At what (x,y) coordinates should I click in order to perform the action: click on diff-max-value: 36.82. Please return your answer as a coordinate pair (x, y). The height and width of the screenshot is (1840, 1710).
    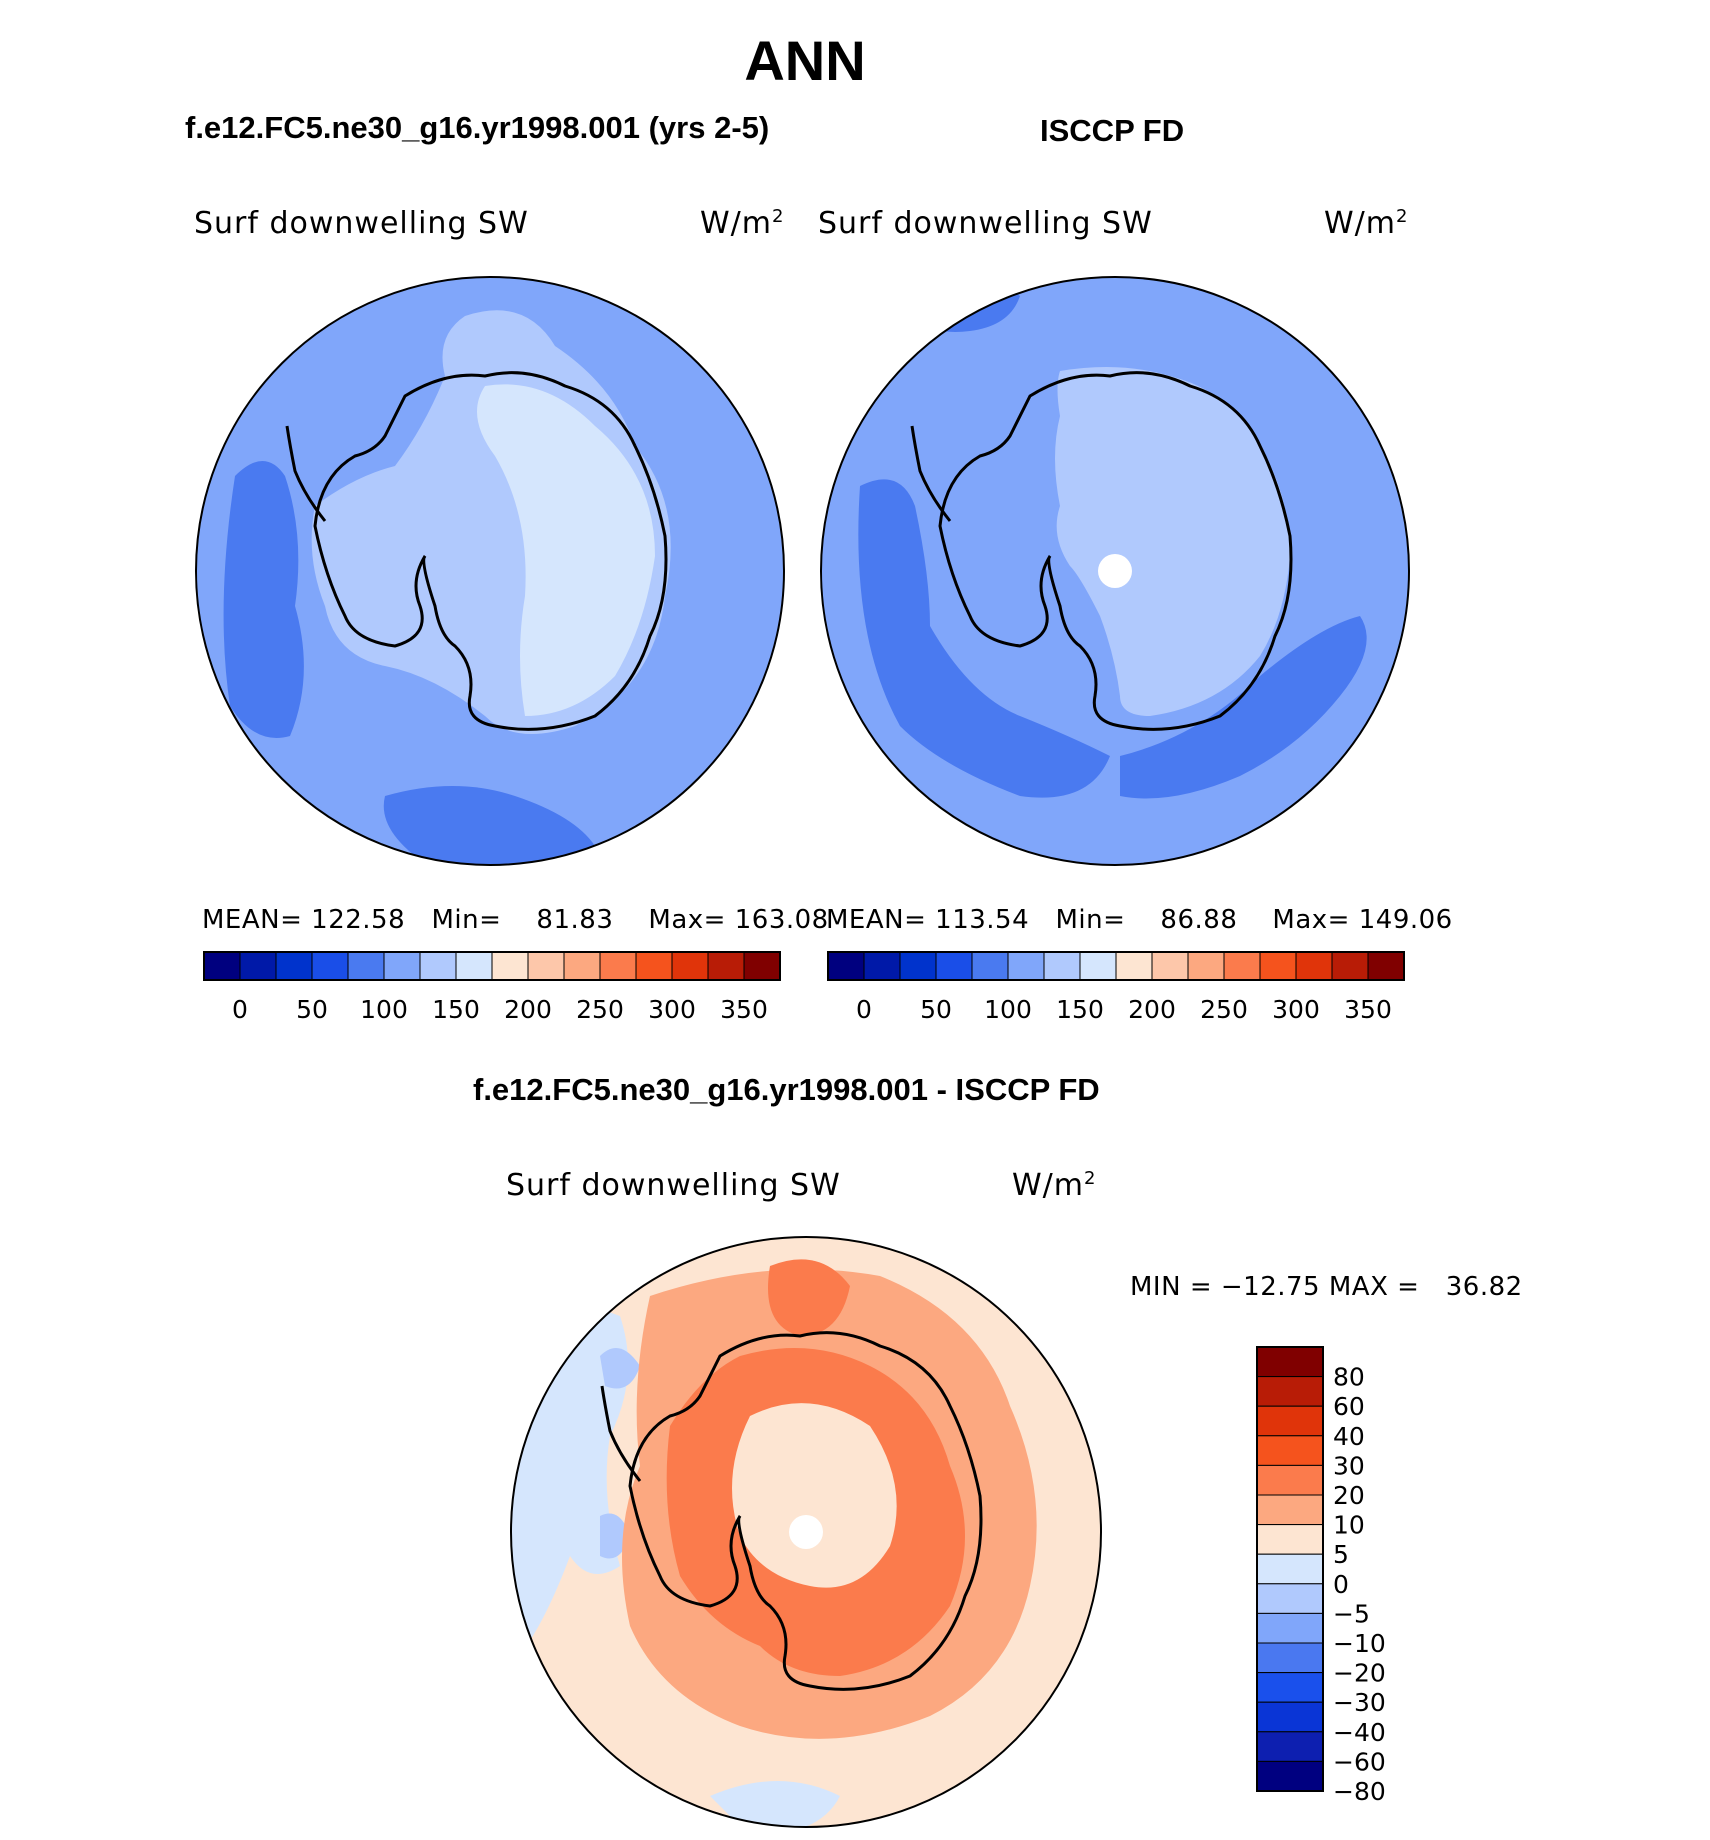
    Looking at the image, I should click on (1484, 1287).